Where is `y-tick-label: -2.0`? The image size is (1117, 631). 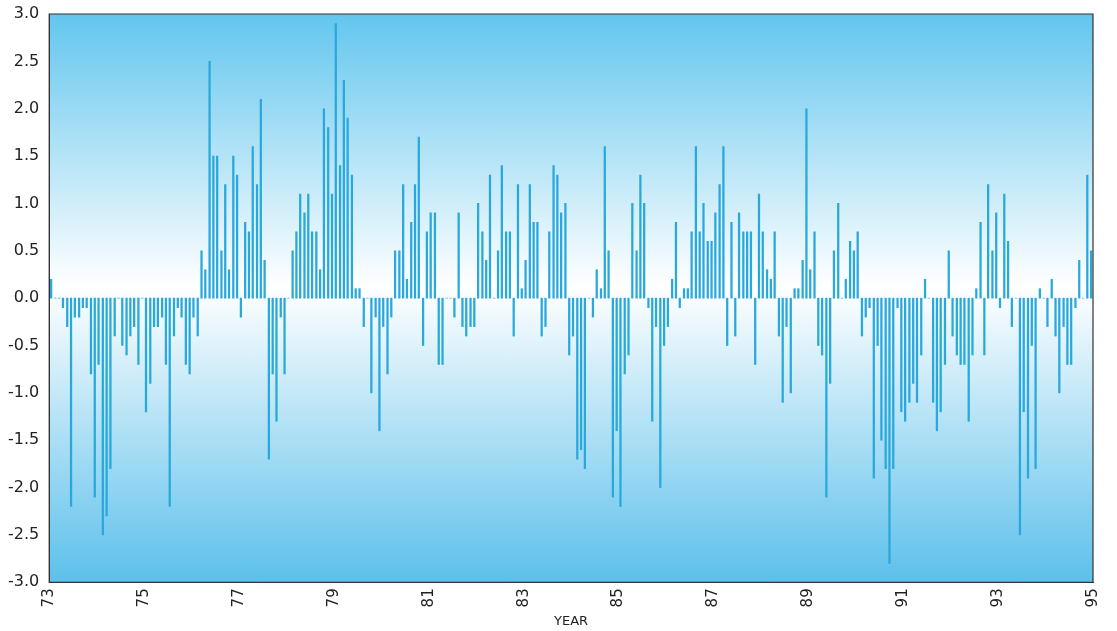 y-tick-label: -2.0 is located at coordinates (24, 486).